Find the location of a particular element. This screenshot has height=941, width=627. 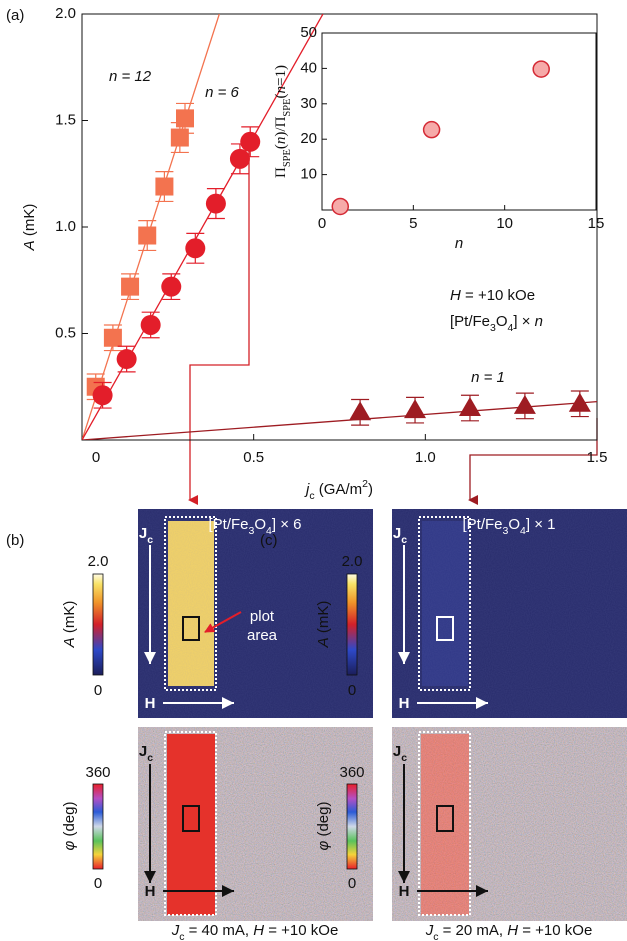

field-label: H is located at coordinates (150, 703).